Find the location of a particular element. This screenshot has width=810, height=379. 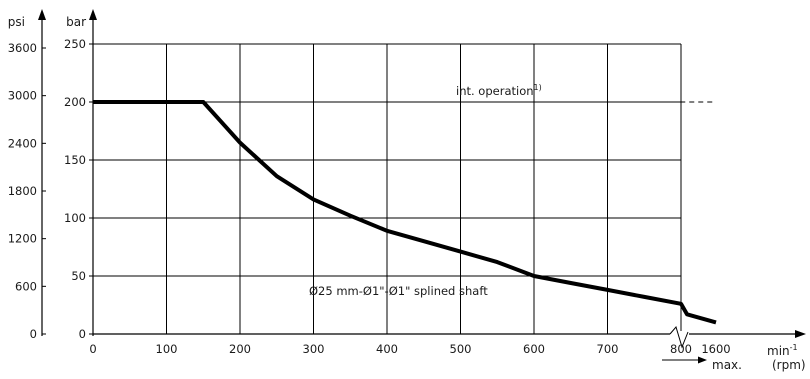

x-tick-label-100: 100 is located at coordinates (167, 349).